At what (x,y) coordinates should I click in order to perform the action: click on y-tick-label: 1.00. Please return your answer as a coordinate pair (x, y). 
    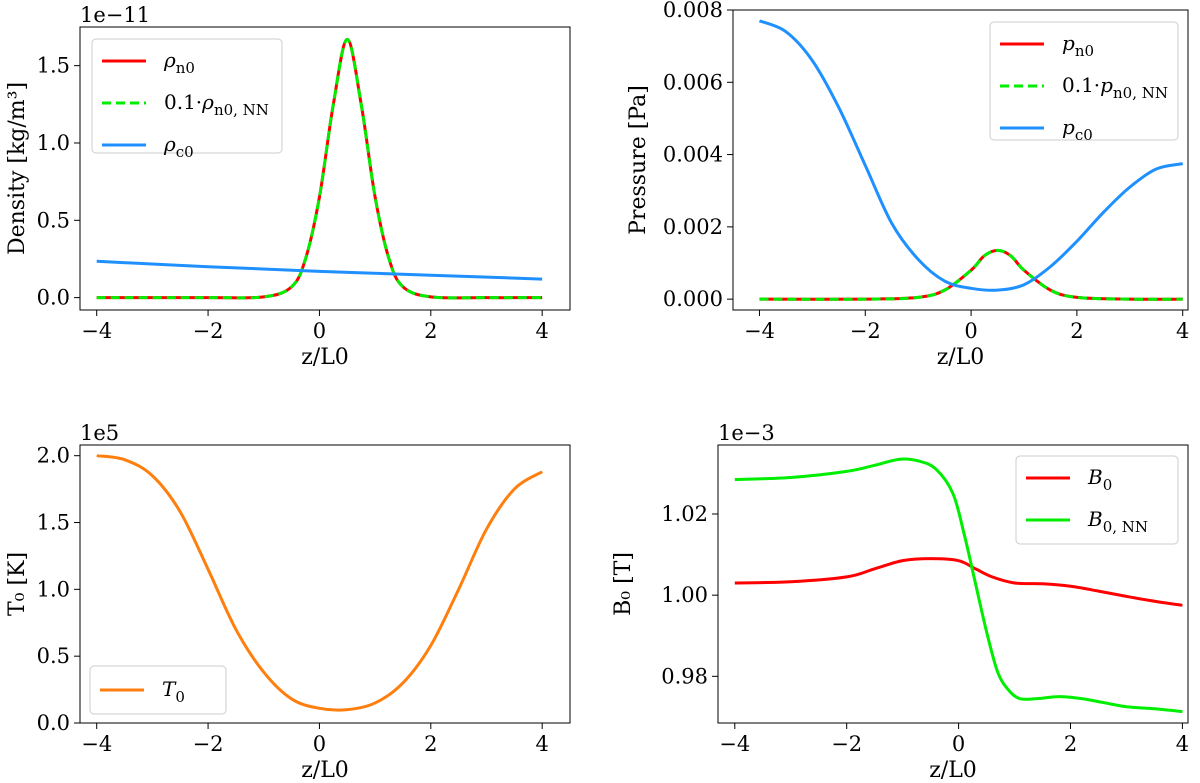
    Looking at the image, I should click on (684, 595).